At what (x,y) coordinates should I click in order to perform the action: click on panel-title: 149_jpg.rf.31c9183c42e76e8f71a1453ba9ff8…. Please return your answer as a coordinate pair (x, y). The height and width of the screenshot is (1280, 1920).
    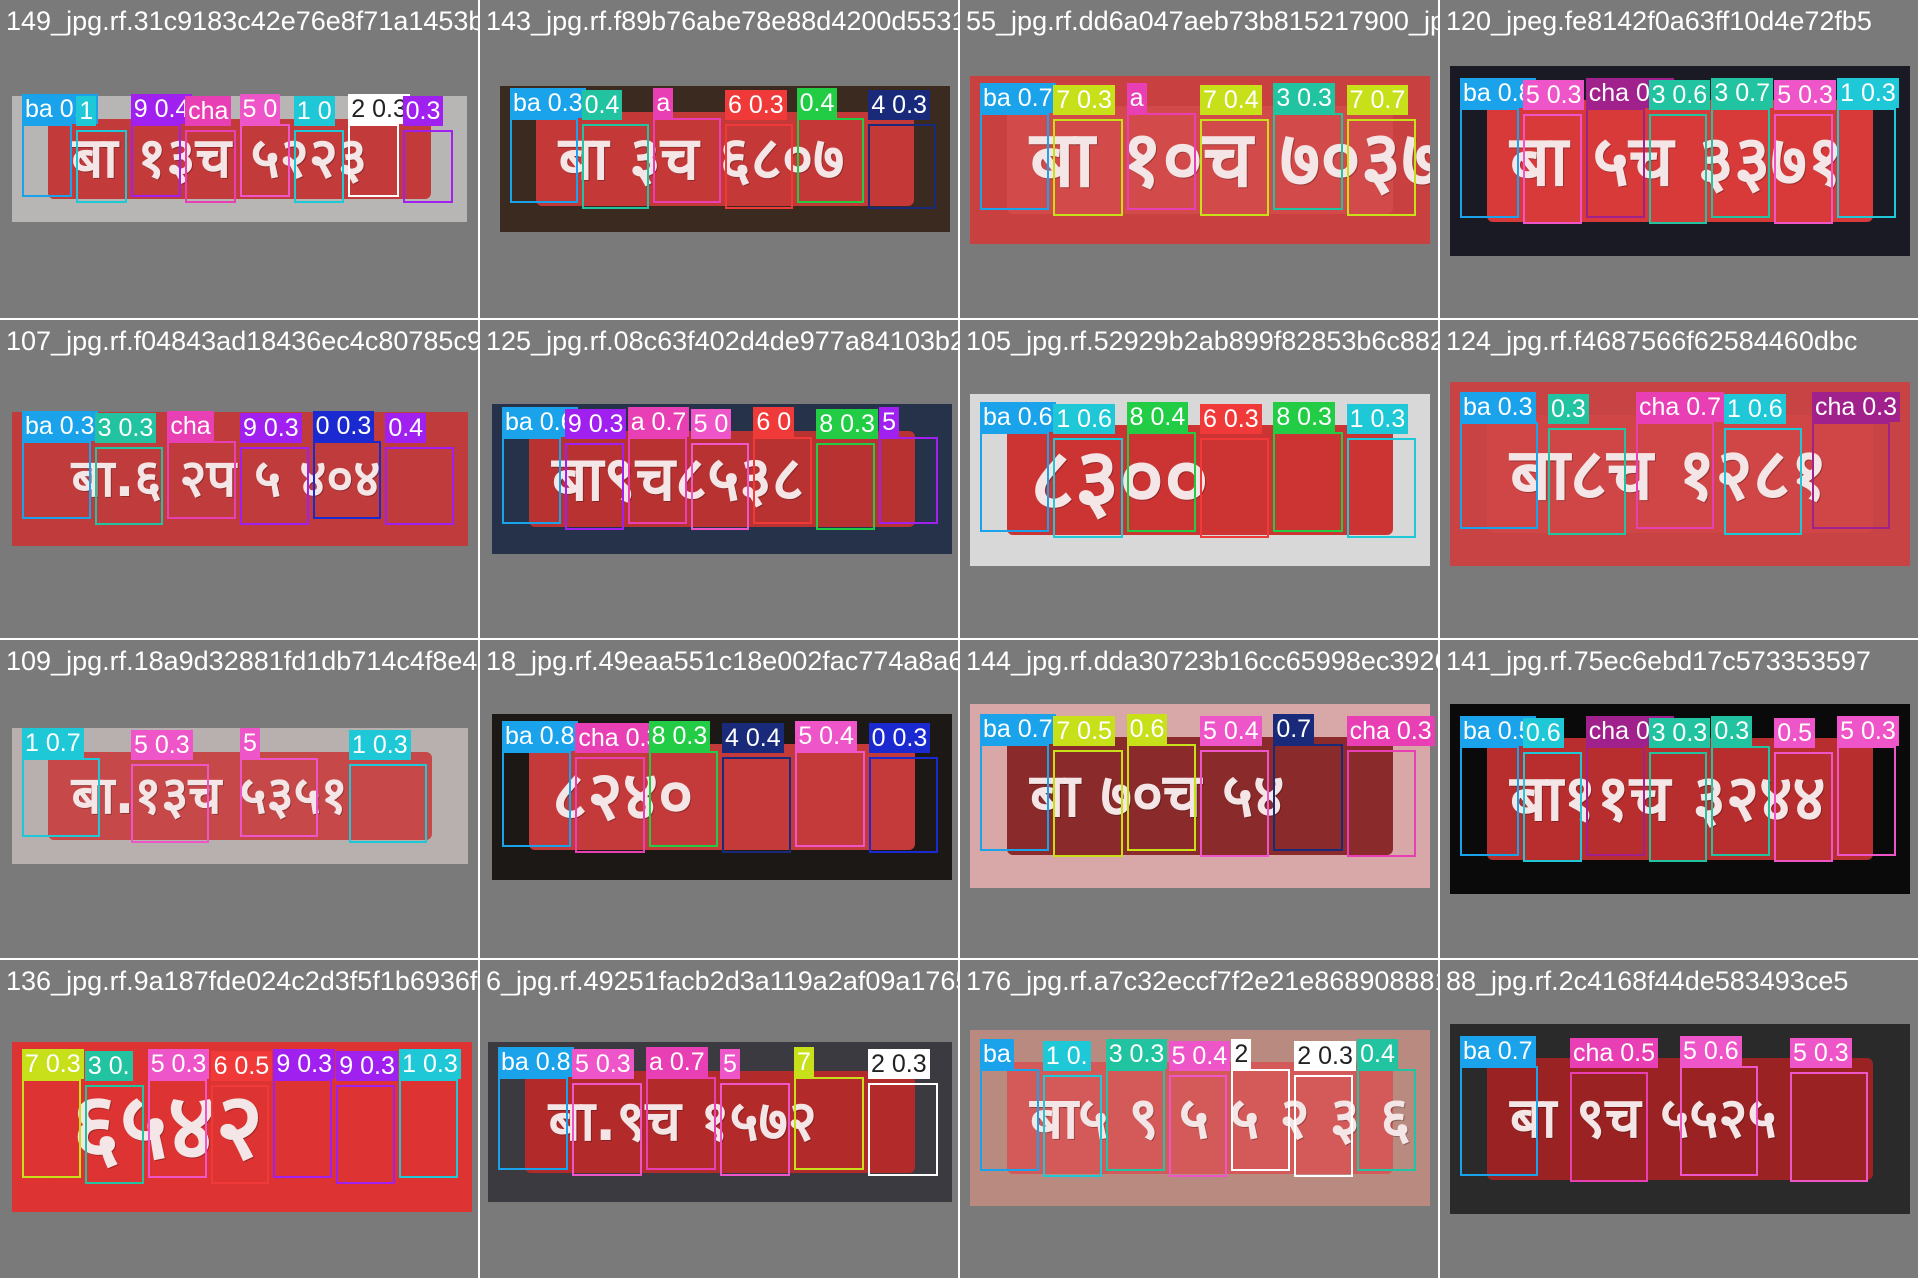
    Looking at the image, I should click on (242, 21).